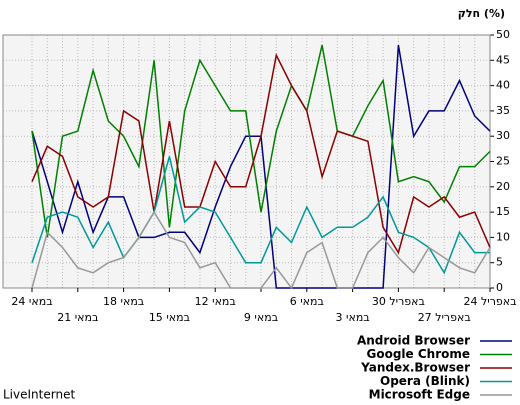 The width and height of the screenshot is (520, 405). What do you see at coordinates (77, 317) in the screenshot?
I see `x-tick-label: 21 במאי` at bounding box center [77, 317].